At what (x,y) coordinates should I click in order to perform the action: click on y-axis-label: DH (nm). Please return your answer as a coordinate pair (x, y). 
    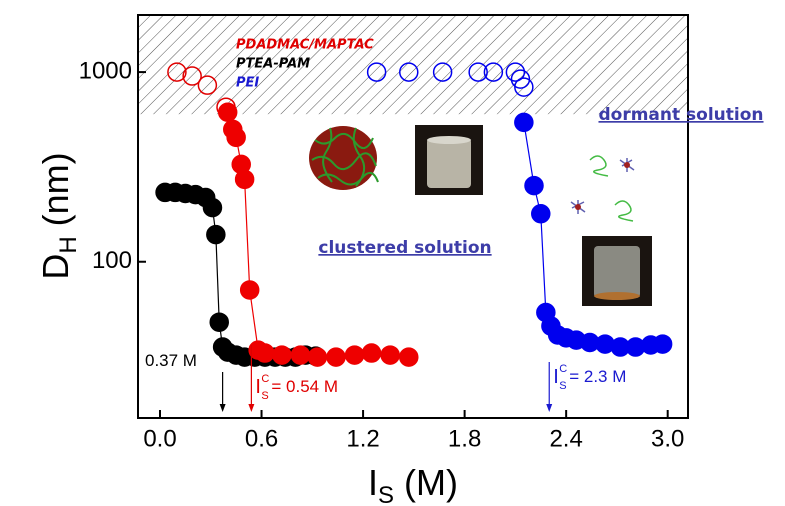
    Looking at the image, I should click on (59, 215).